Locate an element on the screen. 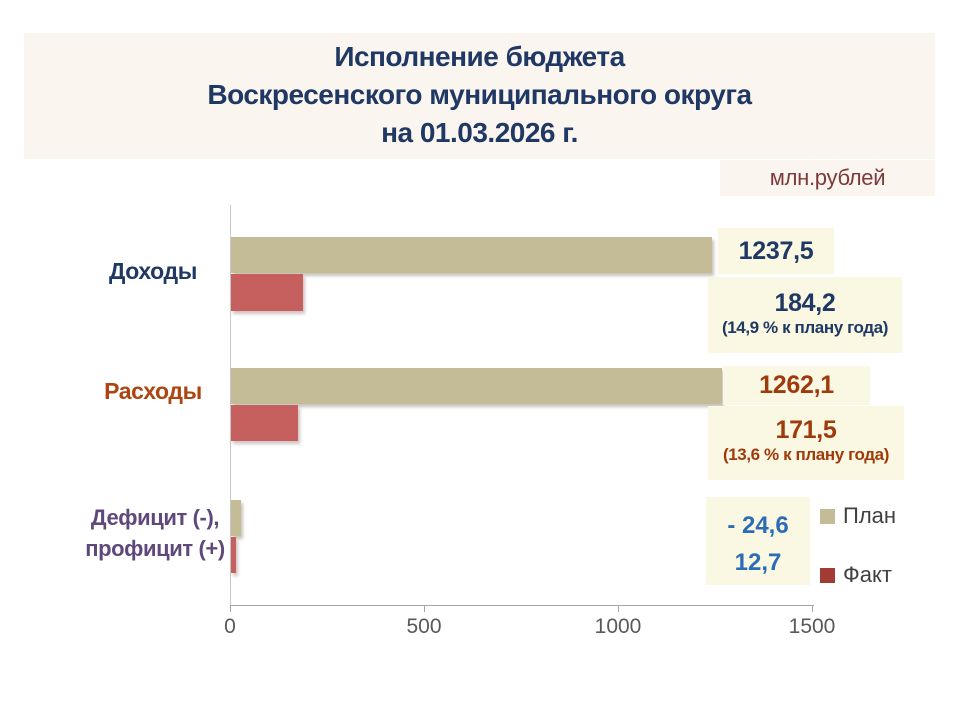  category-label-expense: Расходы is located at coordinates (153, 391).